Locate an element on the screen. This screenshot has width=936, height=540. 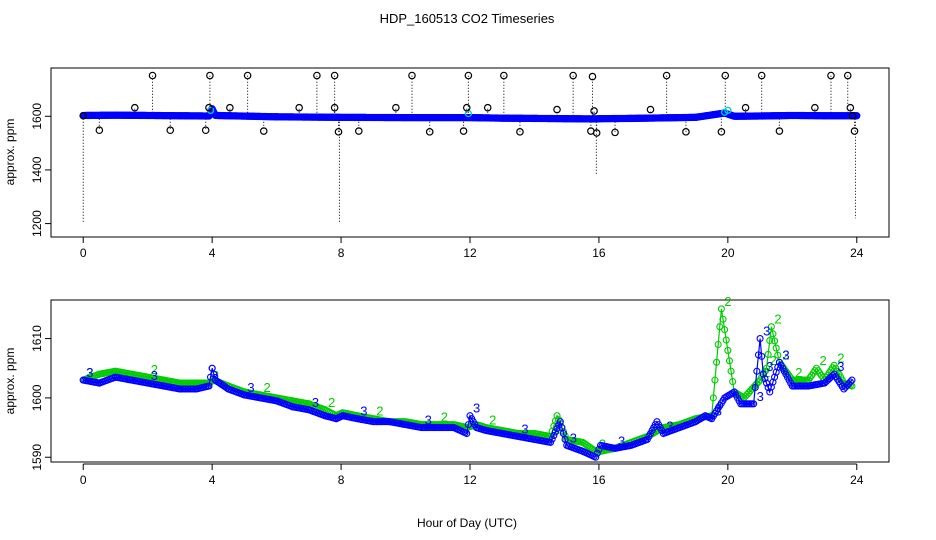
x-tick-label: 8 is located at coordinates (341, 480).